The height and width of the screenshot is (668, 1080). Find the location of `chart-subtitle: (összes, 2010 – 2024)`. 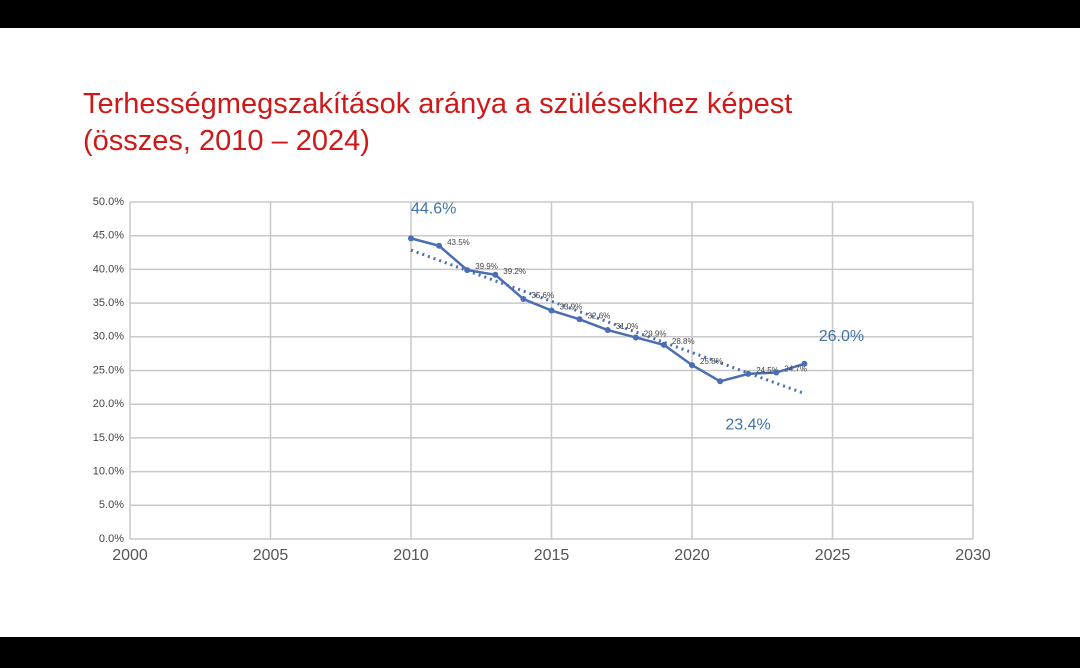

chart-subtitle: (összes, 2010 – 2024) is located at coordinates (226, 141).